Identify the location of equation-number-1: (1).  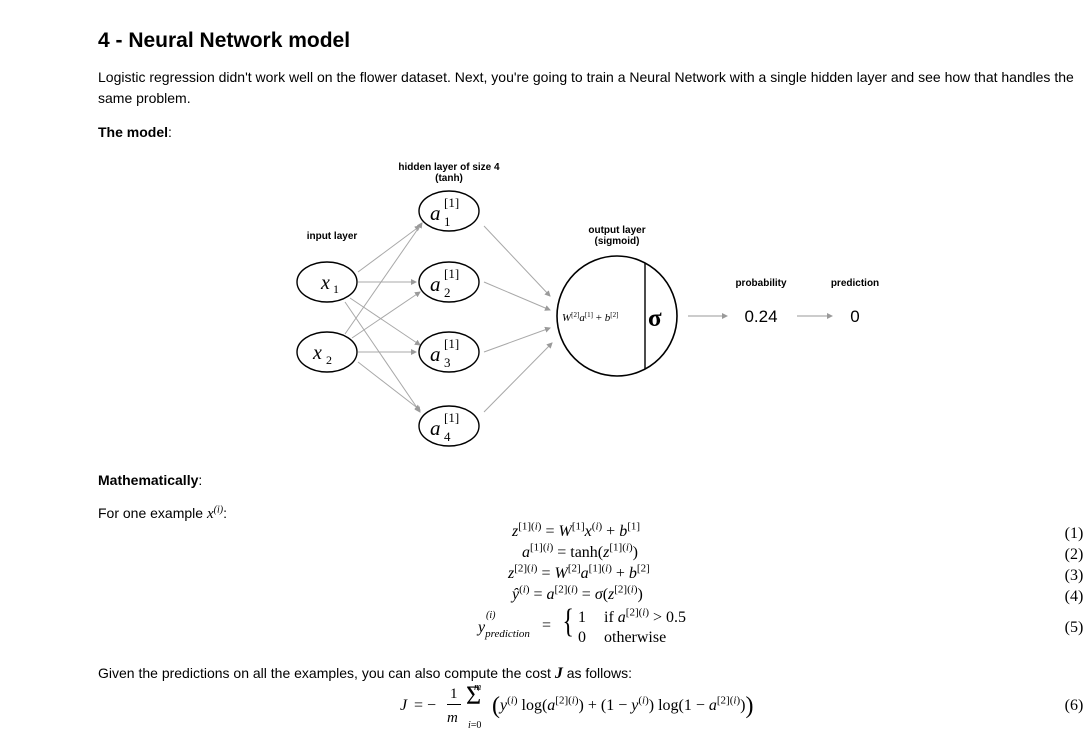
(1074, 533).